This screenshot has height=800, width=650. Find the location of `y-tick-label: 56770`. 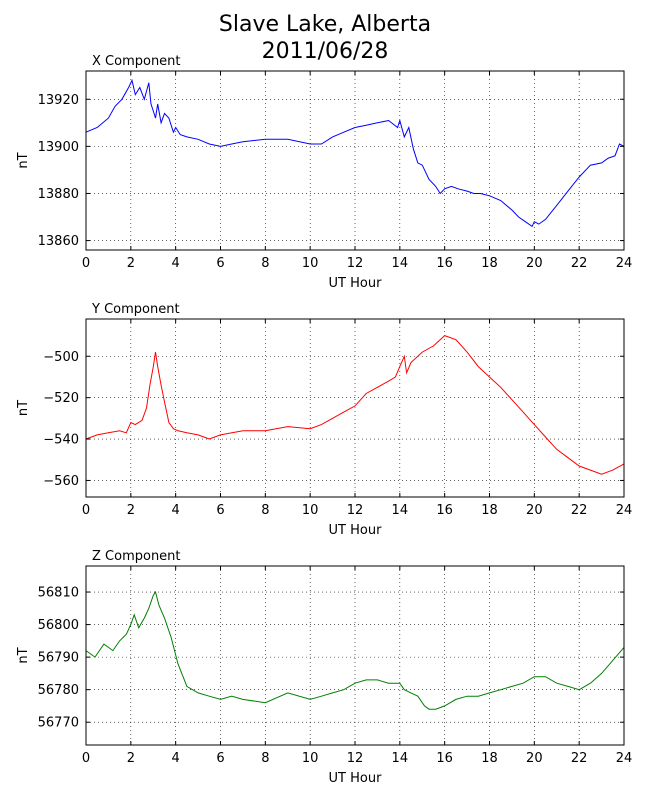

y-tick-label: 56770 is located at coordinates (58, 723).